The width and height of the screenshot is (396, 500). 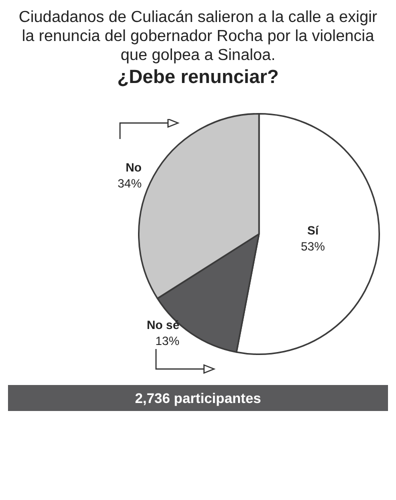 What do you see at coordinates (313, 230) in the screenshot?
I see `slice-label: Sí` at bounding box center [313, 230].